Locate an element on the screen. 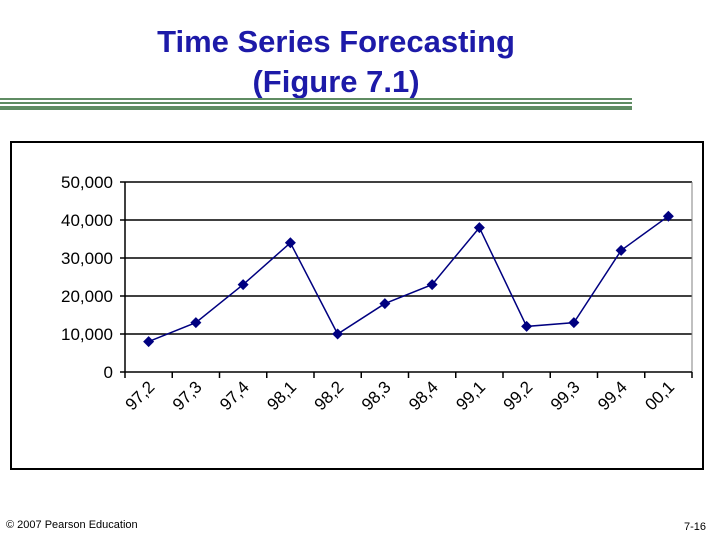  y-tick-label: 30,000 is located at coordinates (87, 258).